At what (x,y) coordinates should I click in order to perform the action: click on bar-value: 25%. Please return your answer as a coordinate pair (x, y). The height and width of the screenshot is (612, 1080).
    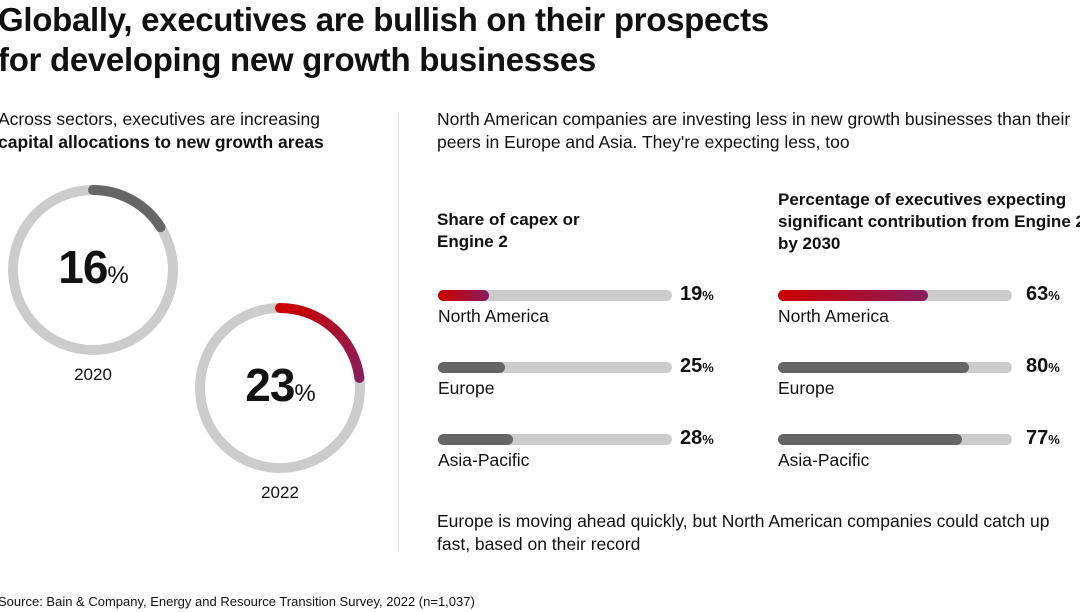
    Looking at the image, I should click on (697, 366).